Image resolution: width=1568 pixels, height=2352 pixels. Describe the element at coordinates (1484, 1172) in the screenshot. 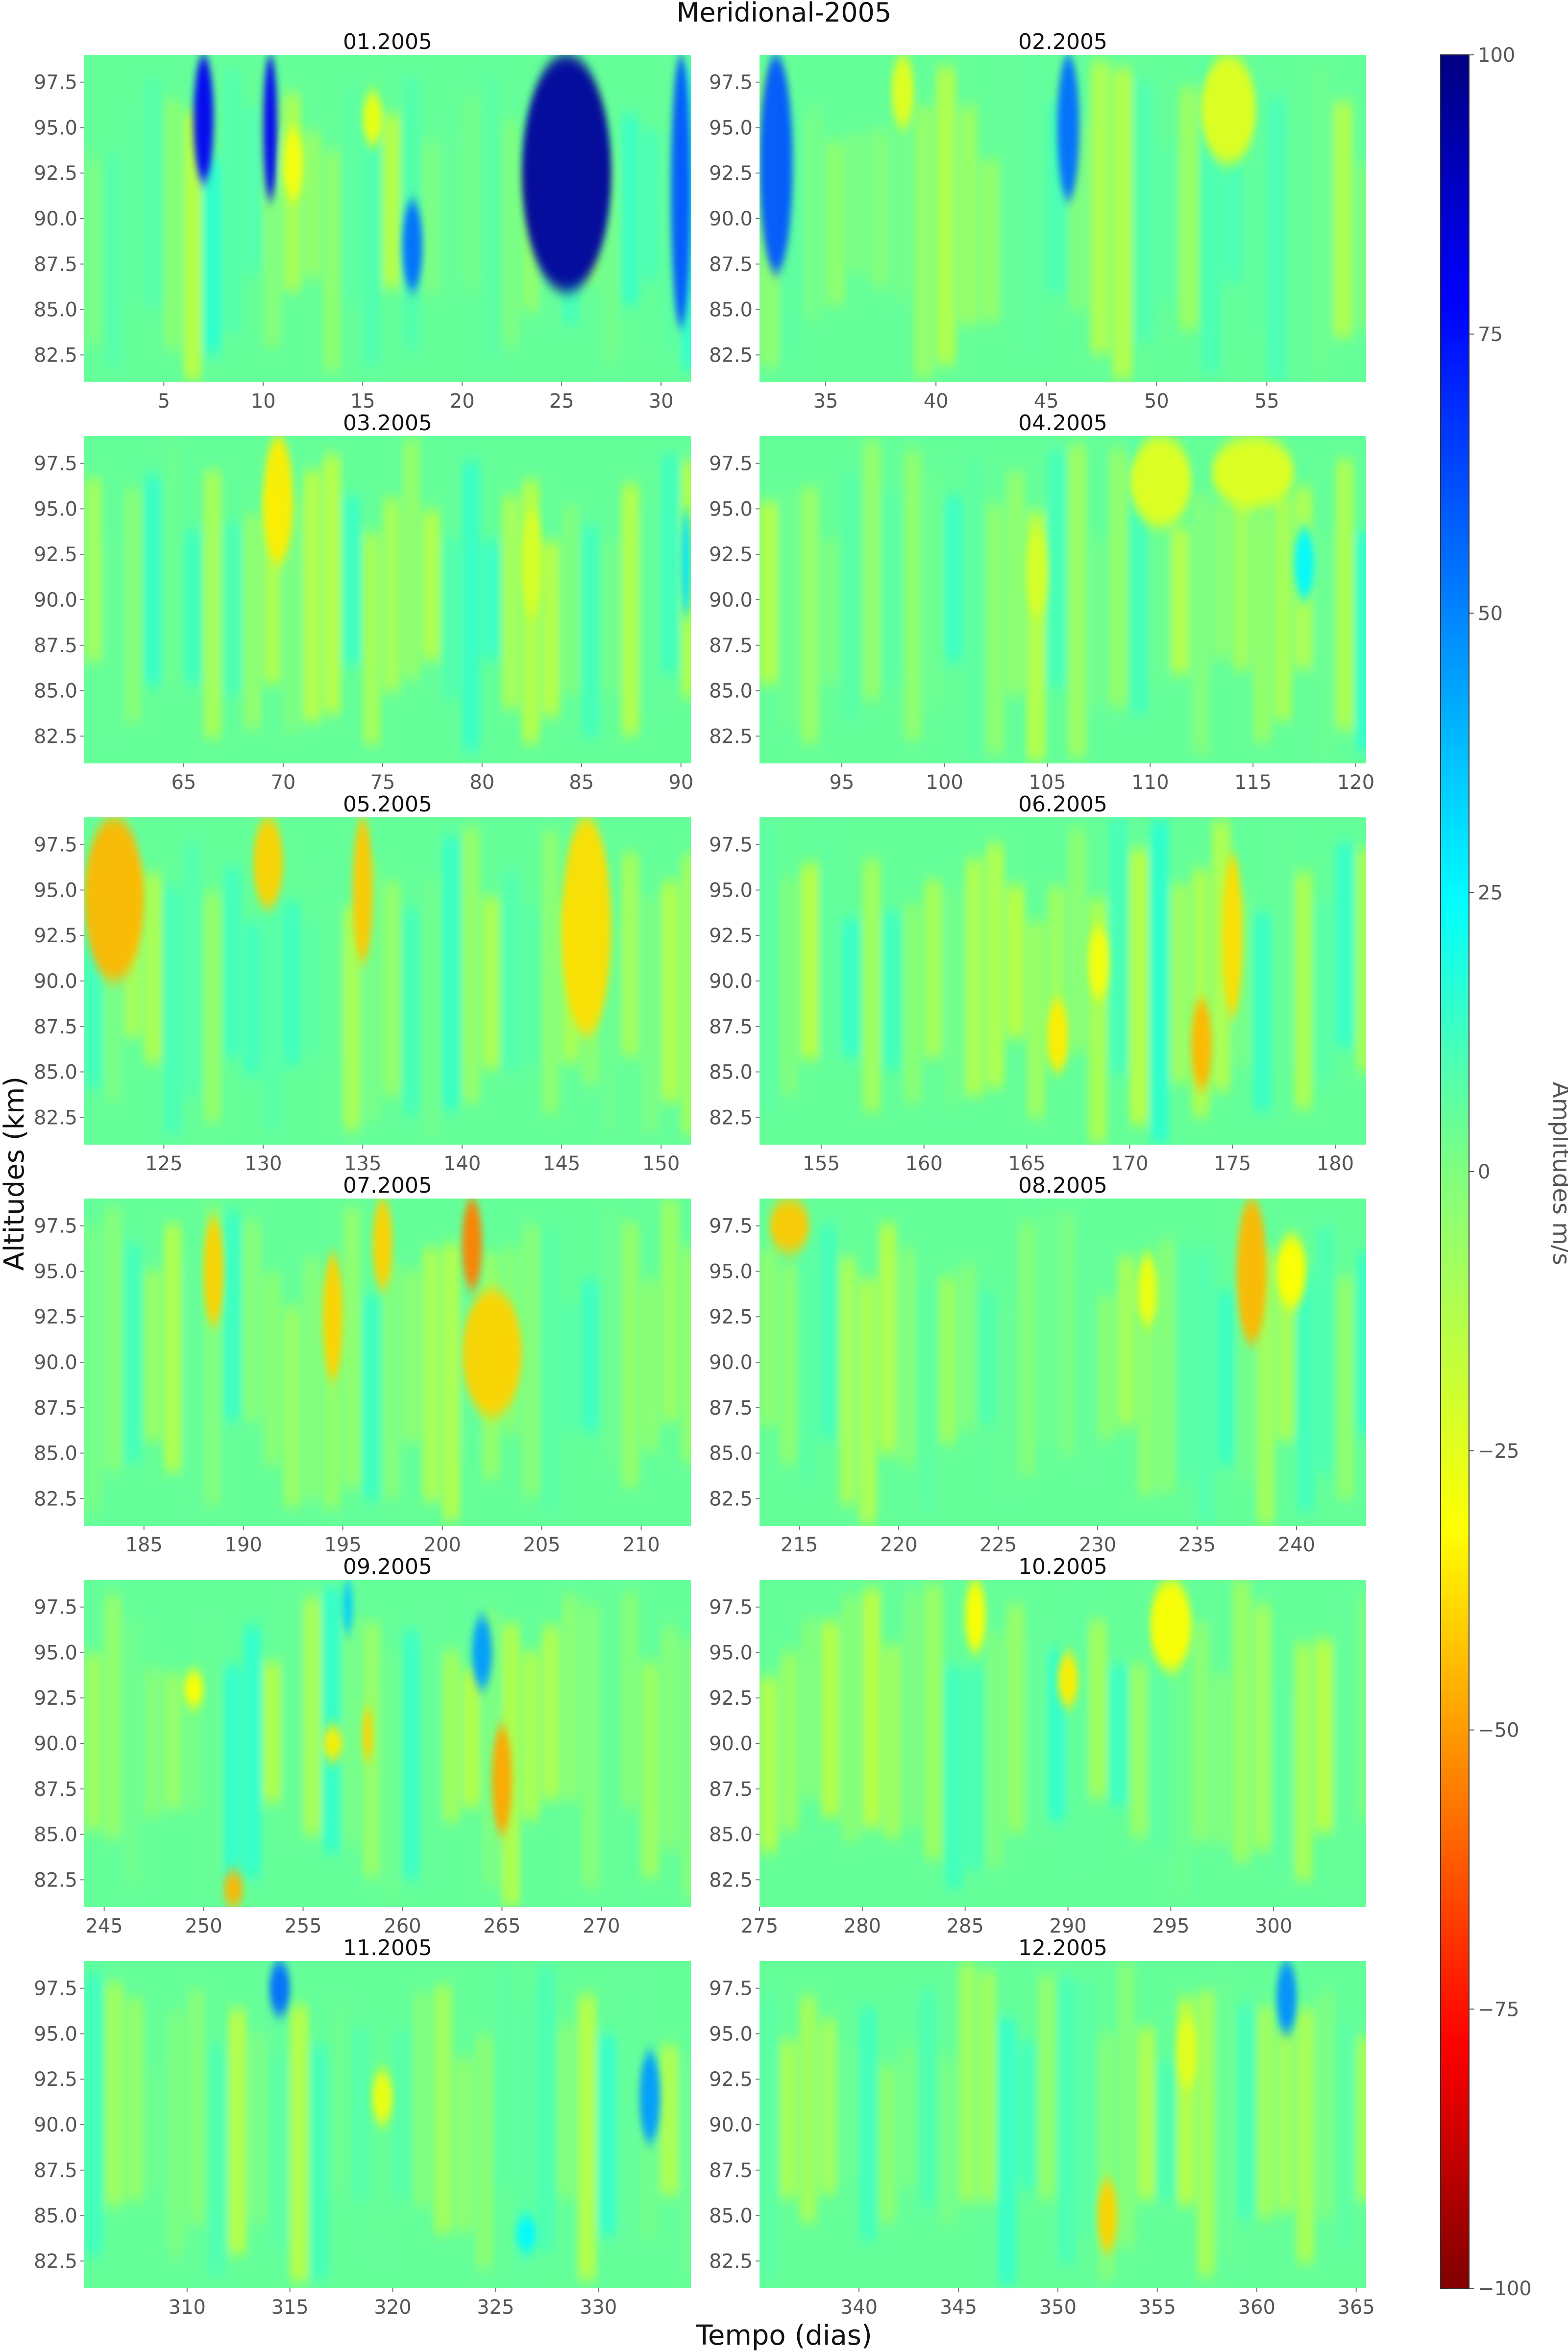

I see `colorbar-tick-label: 0` at that location.